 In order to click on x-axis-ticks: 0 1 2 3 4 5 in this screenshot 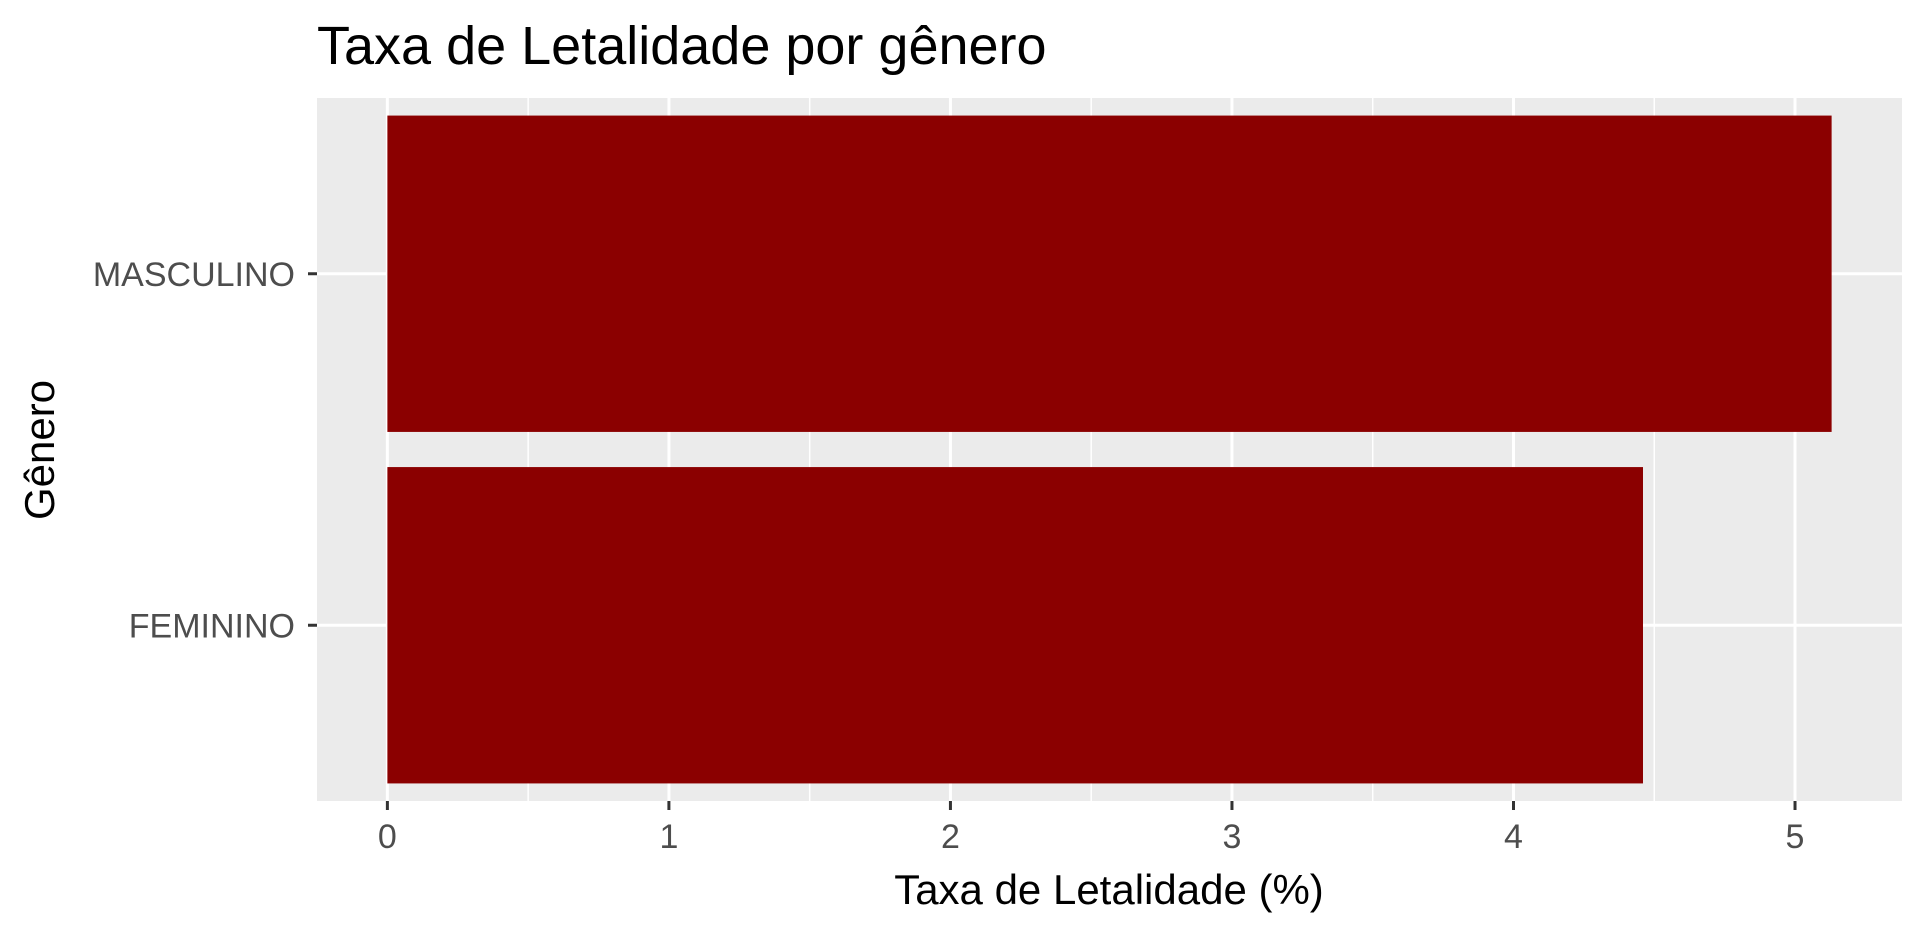, I will do `click(1091, 828)`.